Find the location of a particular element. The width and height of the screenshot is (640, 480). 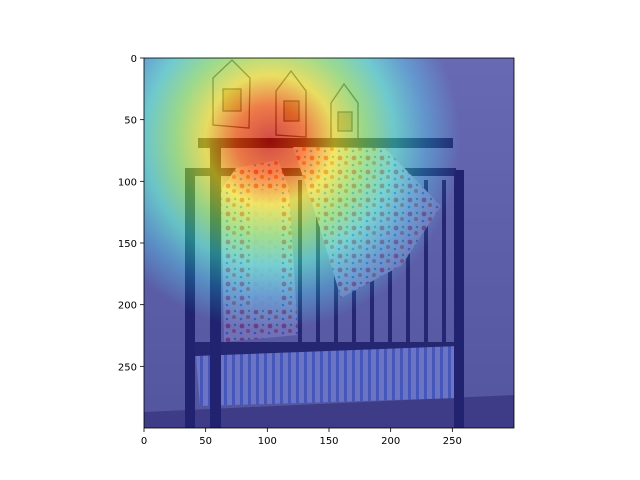

x-tick-label: 100 is located at coordinates (267, 441).